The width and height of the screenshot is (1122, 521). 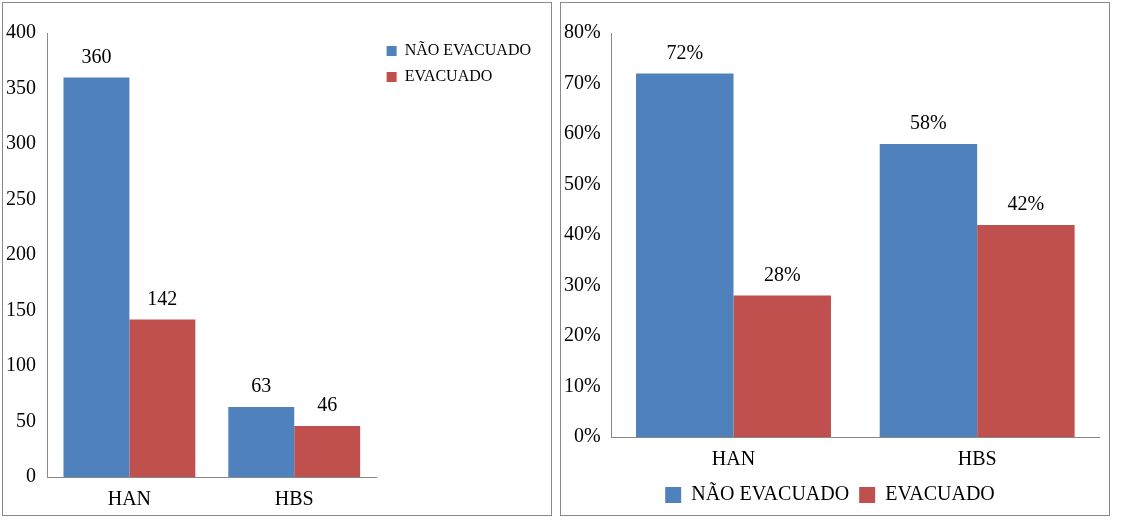 What do you see at coordinates (582, 384) in the screenshot?
I see `y-tick-label: 10%` at bounding box center [582, 384].